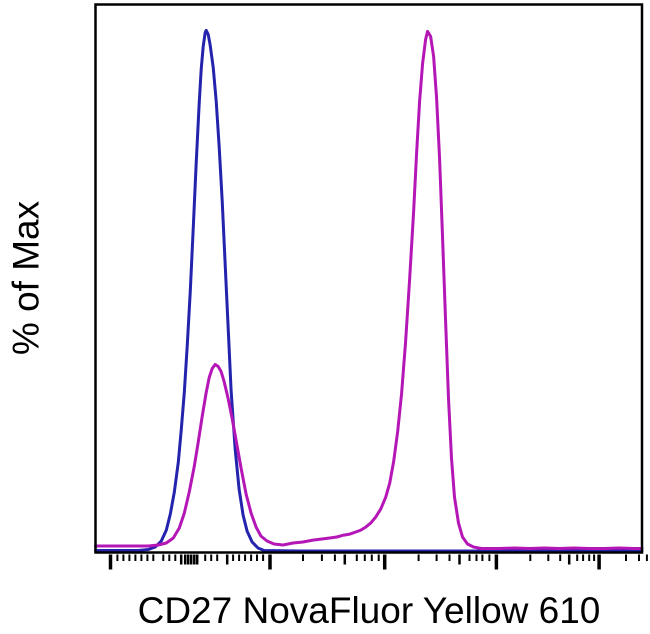 Image resolution: width=650 pixels, height=634 pixels. Describe the element at coordinates (369, 610) in the screenshot. I see `x-axis-label: CD27 NovaFluor Yellow 610` at that location.